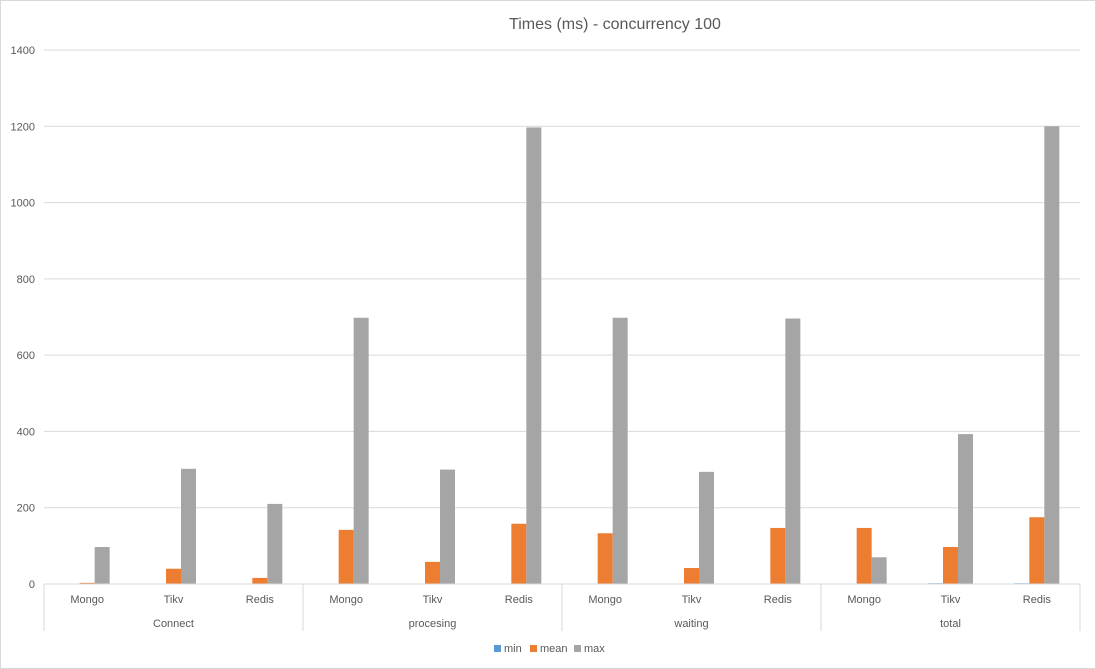 This screenshot has height=669, width=1096. What do you see at coordinates (26, 509) in the screenshot?
I see `y-tick-label: 200` at bounding box center [26, 509].